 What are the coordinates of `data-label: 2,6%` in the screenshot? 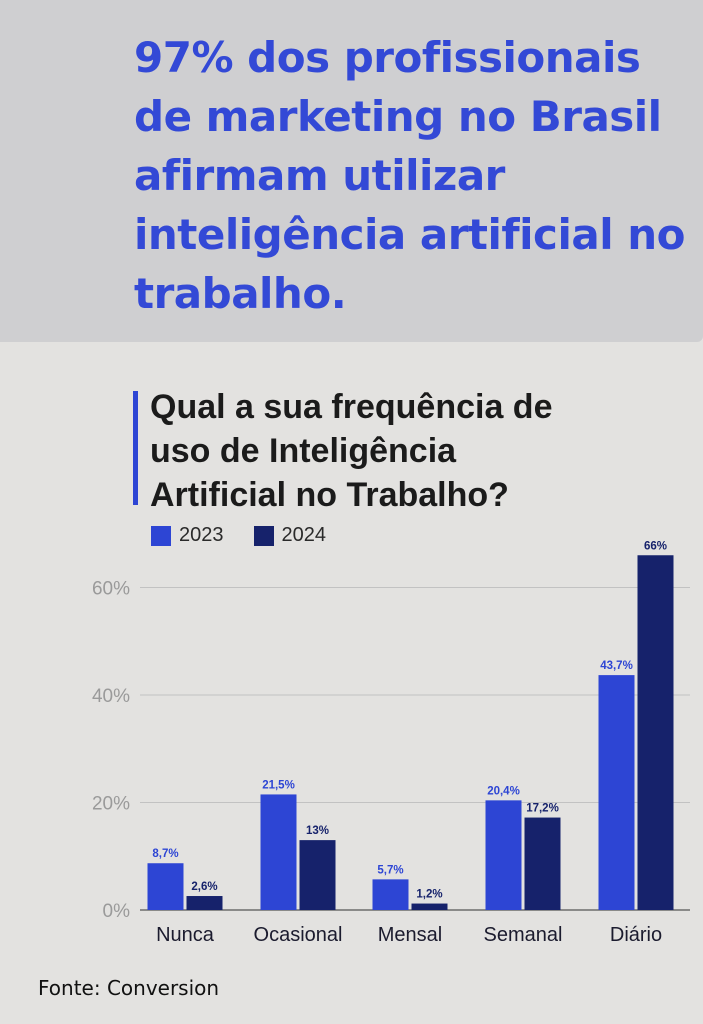 It's located at (204, 887).